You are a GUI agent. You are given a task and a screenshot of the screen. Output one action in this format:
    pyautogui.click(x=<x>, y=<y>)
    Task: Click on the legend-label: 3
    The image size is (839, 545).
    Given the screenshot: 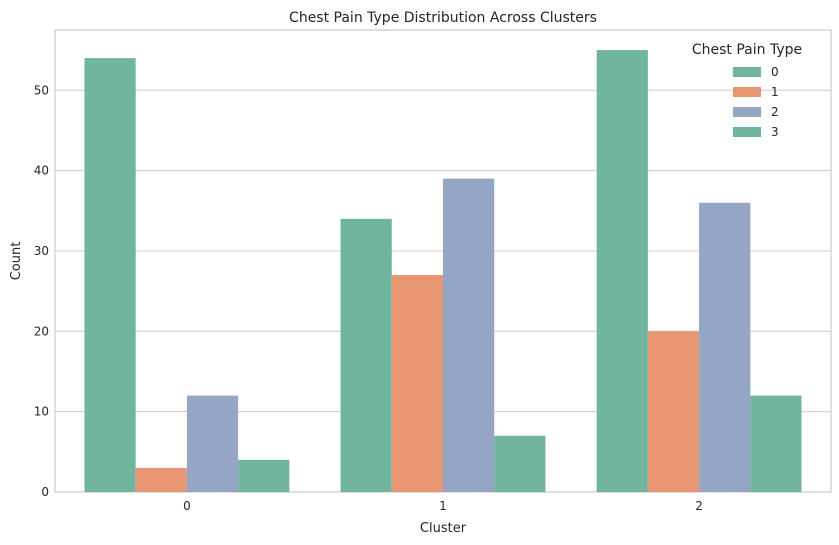 What is the action you would take?
    pyautogui.click(x=775, y=132)
    